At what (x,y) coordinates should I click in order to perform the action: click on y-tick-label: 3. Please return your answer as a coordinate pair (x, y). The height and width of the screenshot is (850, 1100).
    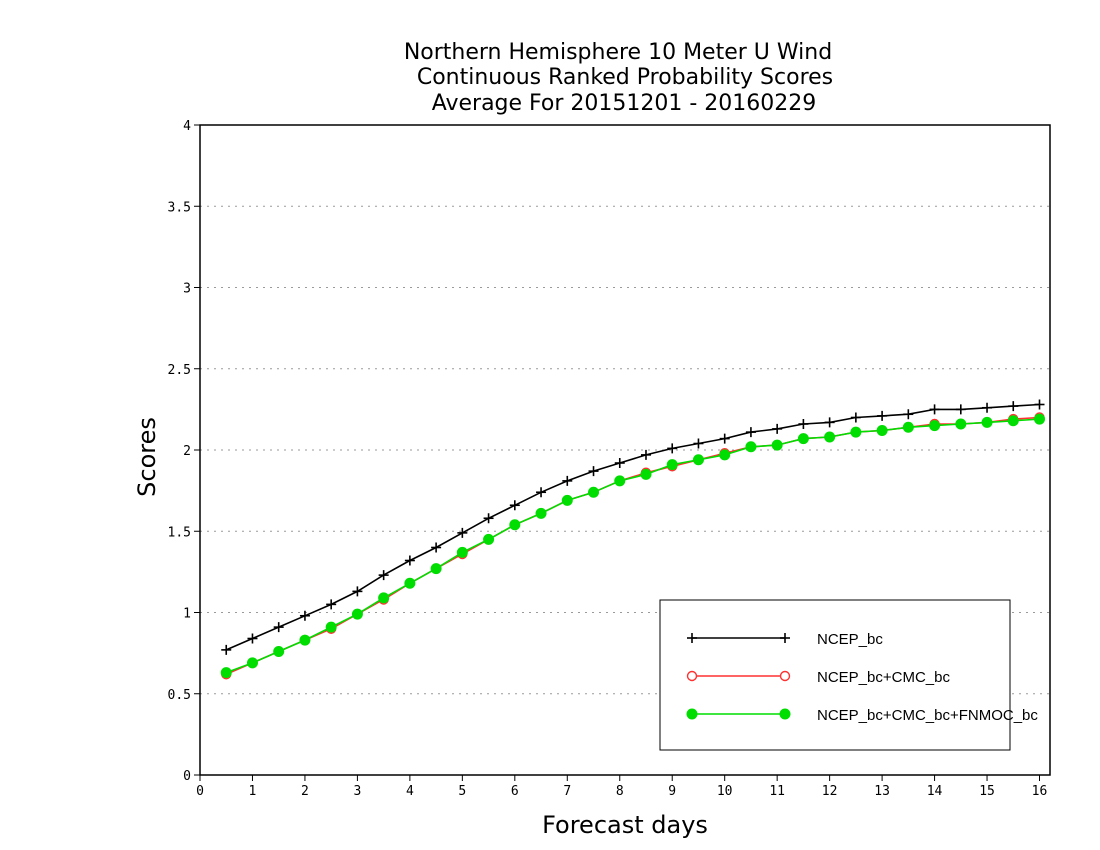
    Looking at the image, I should click on (187, 289).